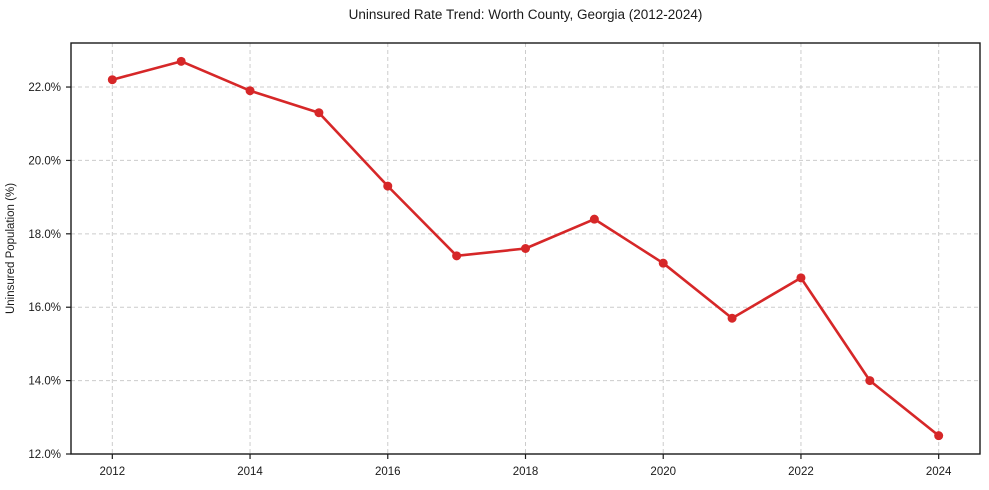 The width and height of the screenshot is (989, 490). I want to click on y-tick-label: 16.0%, so click(44, 308).